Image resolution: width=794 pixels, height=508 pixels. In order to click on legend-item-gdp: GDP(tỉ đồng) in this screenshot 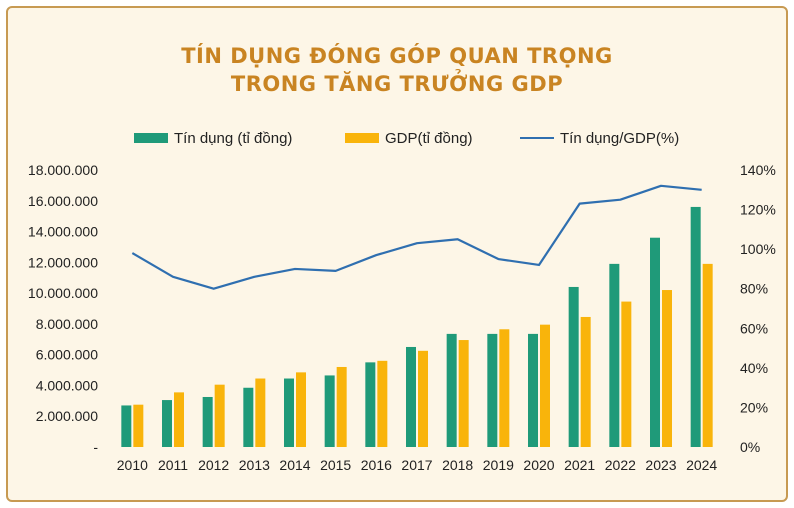, I will do `click(409, 138)`.